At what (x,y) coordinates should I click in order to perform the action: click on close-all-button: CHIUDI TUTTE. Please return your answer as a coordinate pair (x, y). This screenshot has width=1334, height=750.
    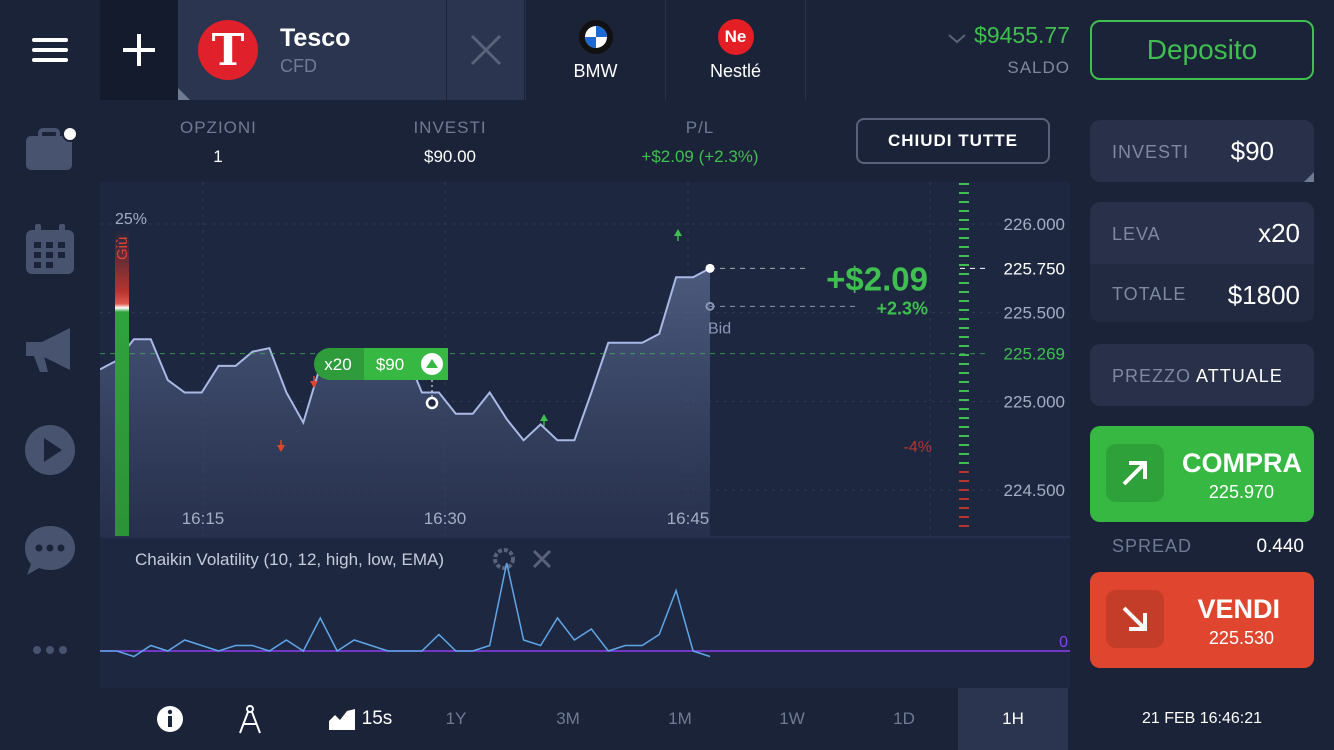
    Looking at the image, I should click on (953, 141).